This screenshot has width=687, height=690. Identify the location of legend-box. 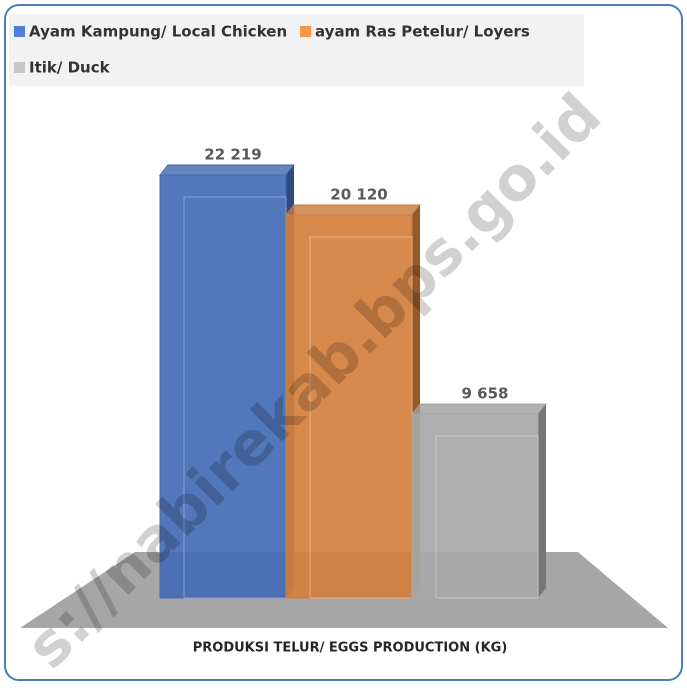
(296, 50).